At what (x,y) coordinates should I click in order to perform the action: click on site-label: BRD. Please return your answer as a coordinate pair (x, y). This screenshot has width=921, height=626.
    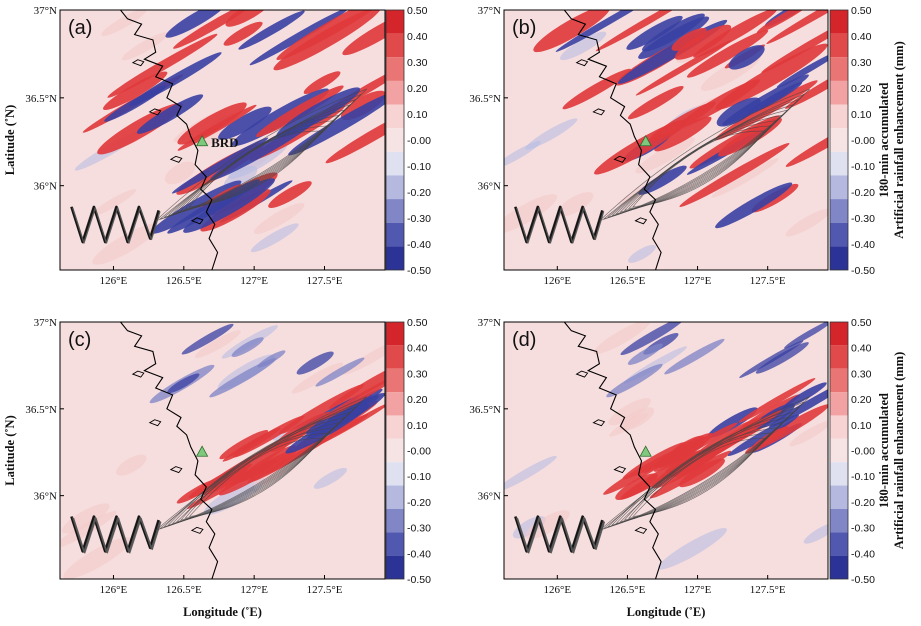
    Looking at the image, I should click on (224, 142).